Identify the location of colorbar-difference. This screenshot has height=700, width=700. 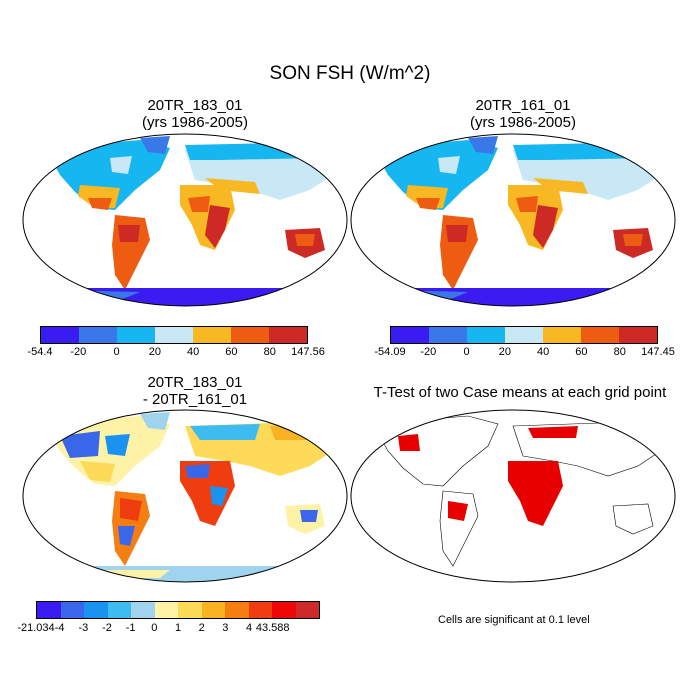
(178, 610).